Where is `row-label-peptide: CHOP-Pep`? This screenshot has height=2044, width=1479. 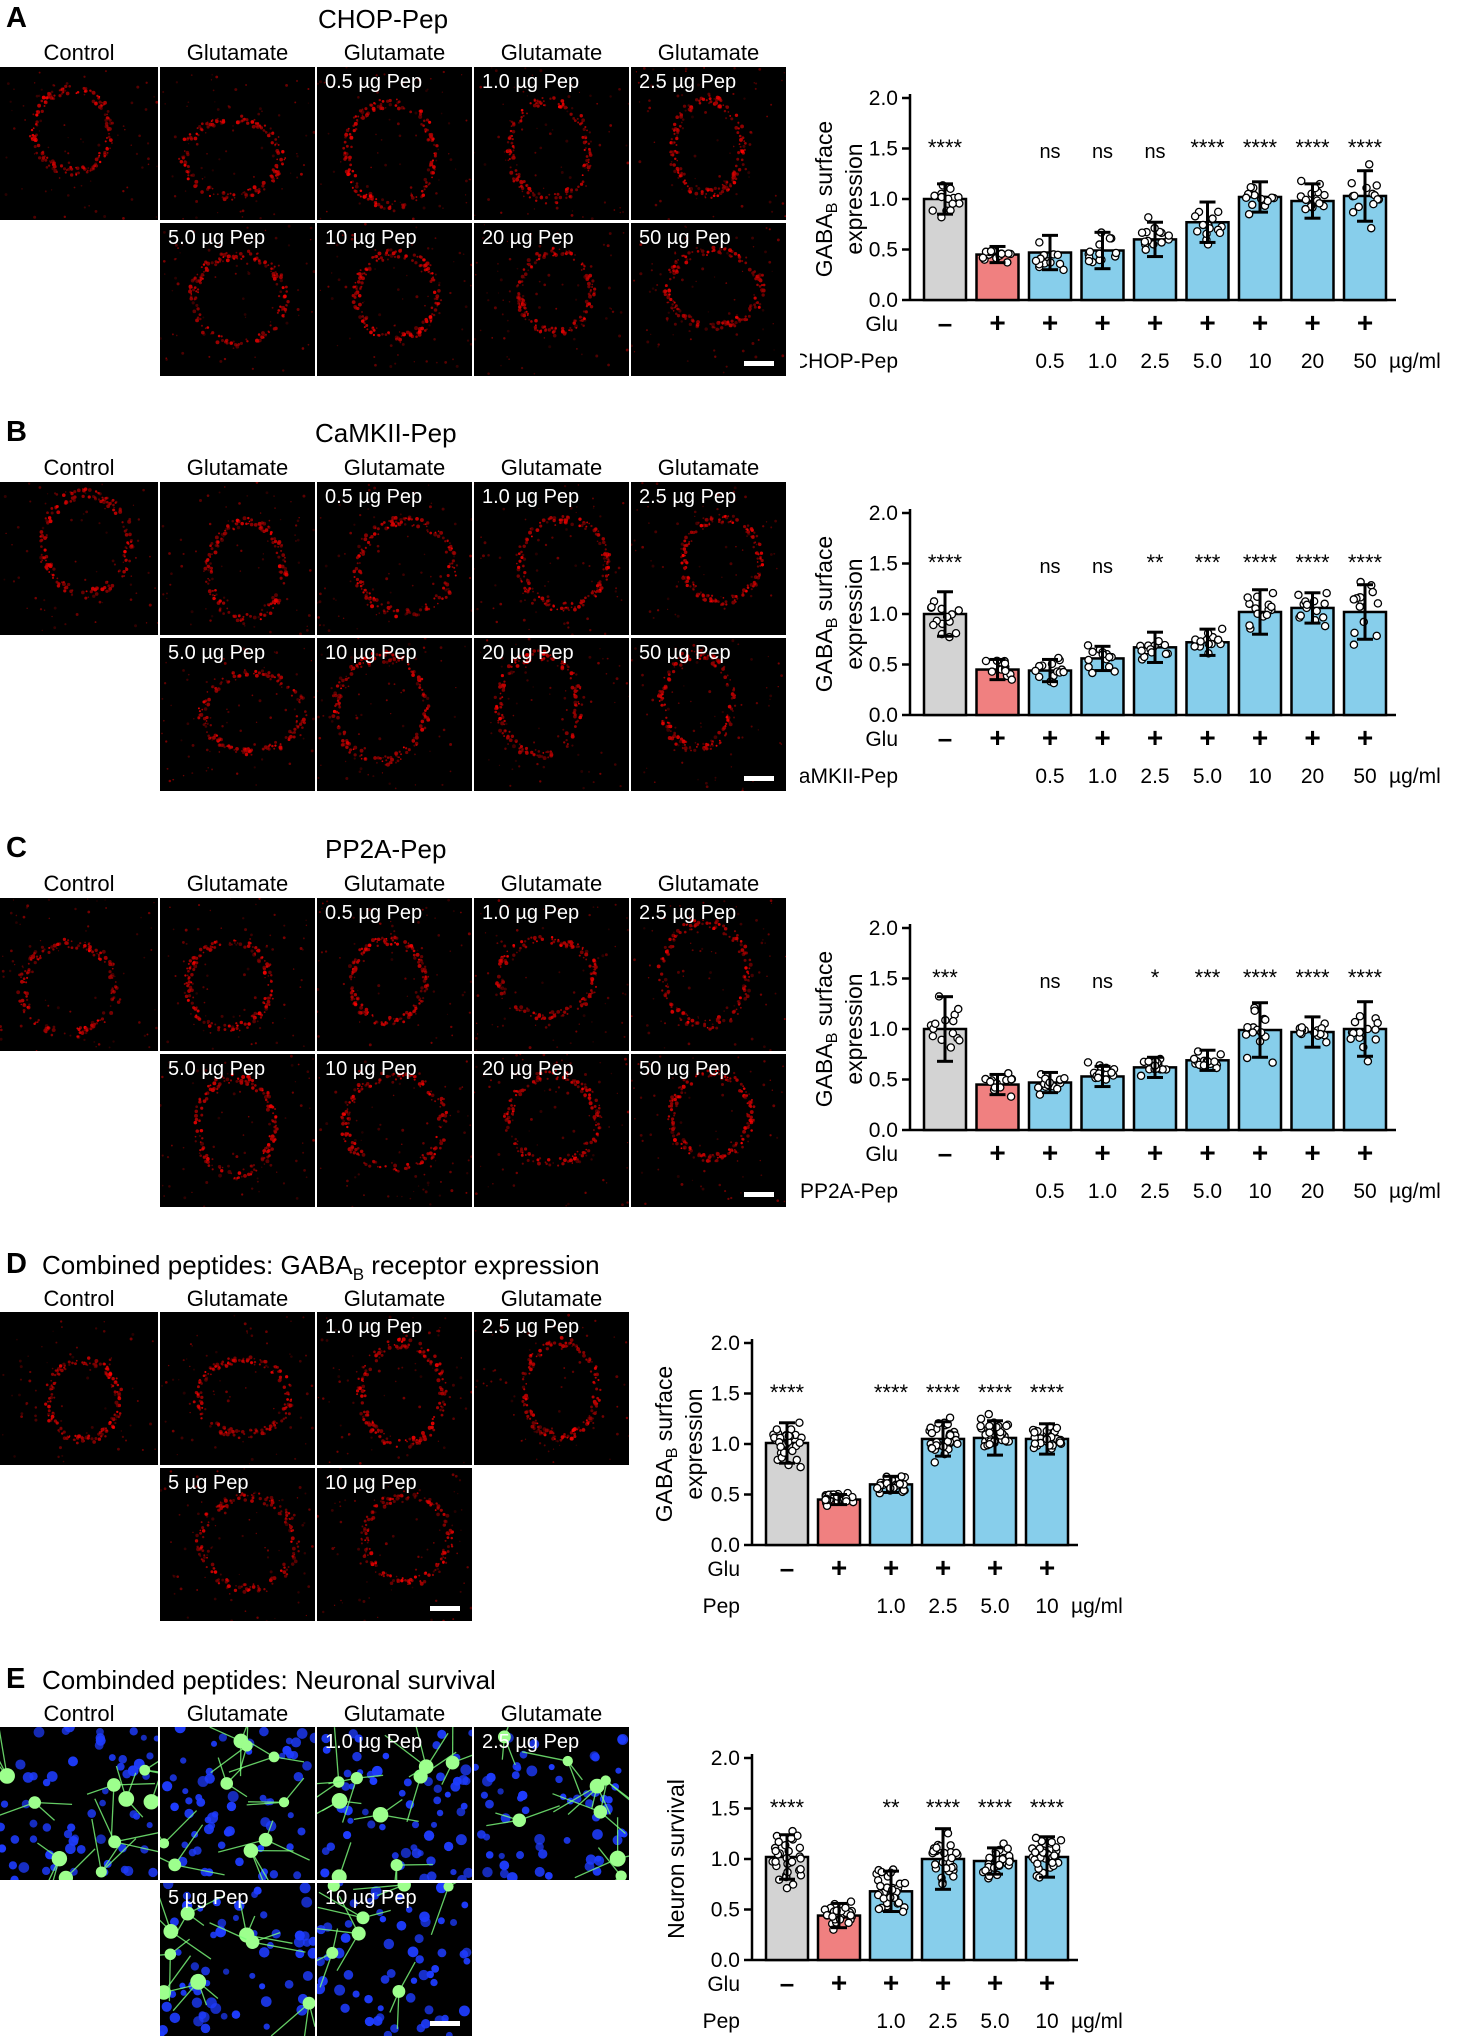 row-label-peptide: CHOP-Pep is located at coordinates (849, 361).